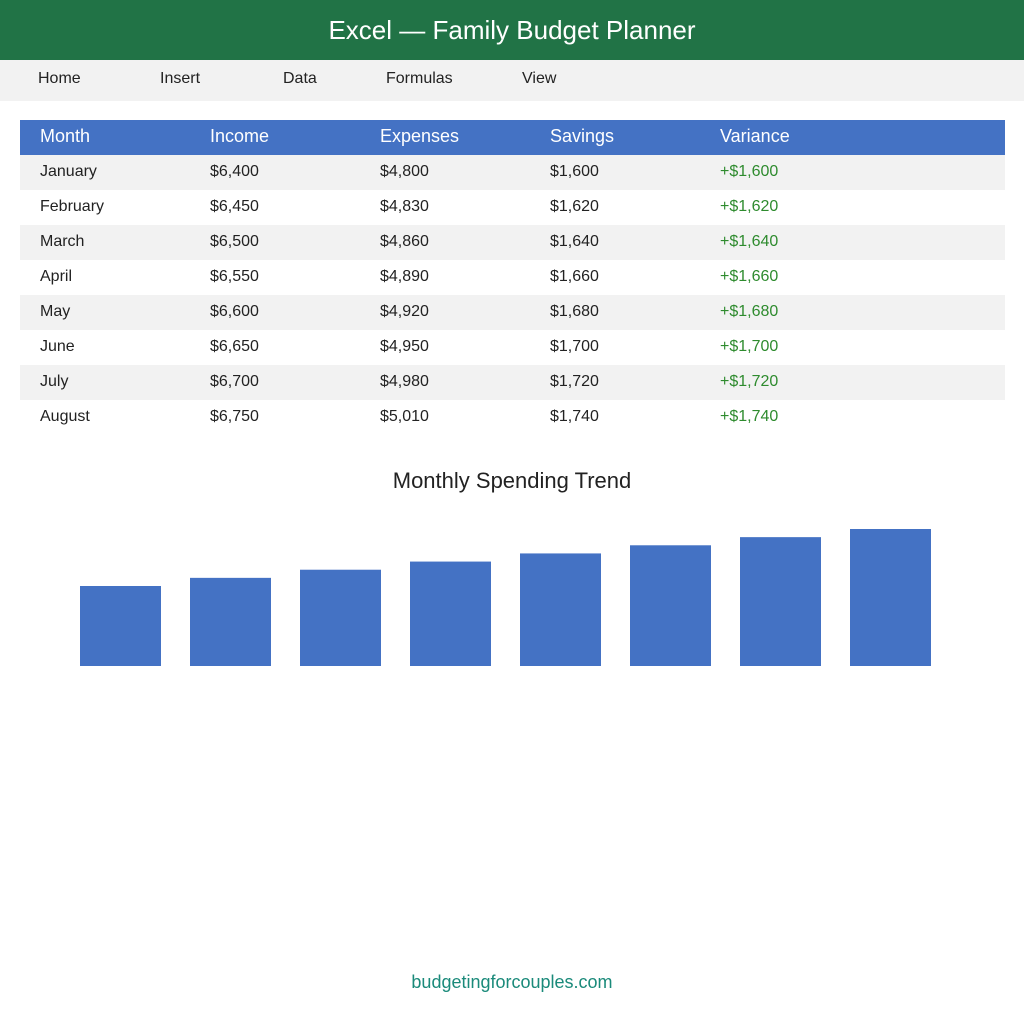  What do you see at coordinates (404, 346) in the screenshot?
I see `cell-expenses: $4,950` at bounding box center [404, 346].